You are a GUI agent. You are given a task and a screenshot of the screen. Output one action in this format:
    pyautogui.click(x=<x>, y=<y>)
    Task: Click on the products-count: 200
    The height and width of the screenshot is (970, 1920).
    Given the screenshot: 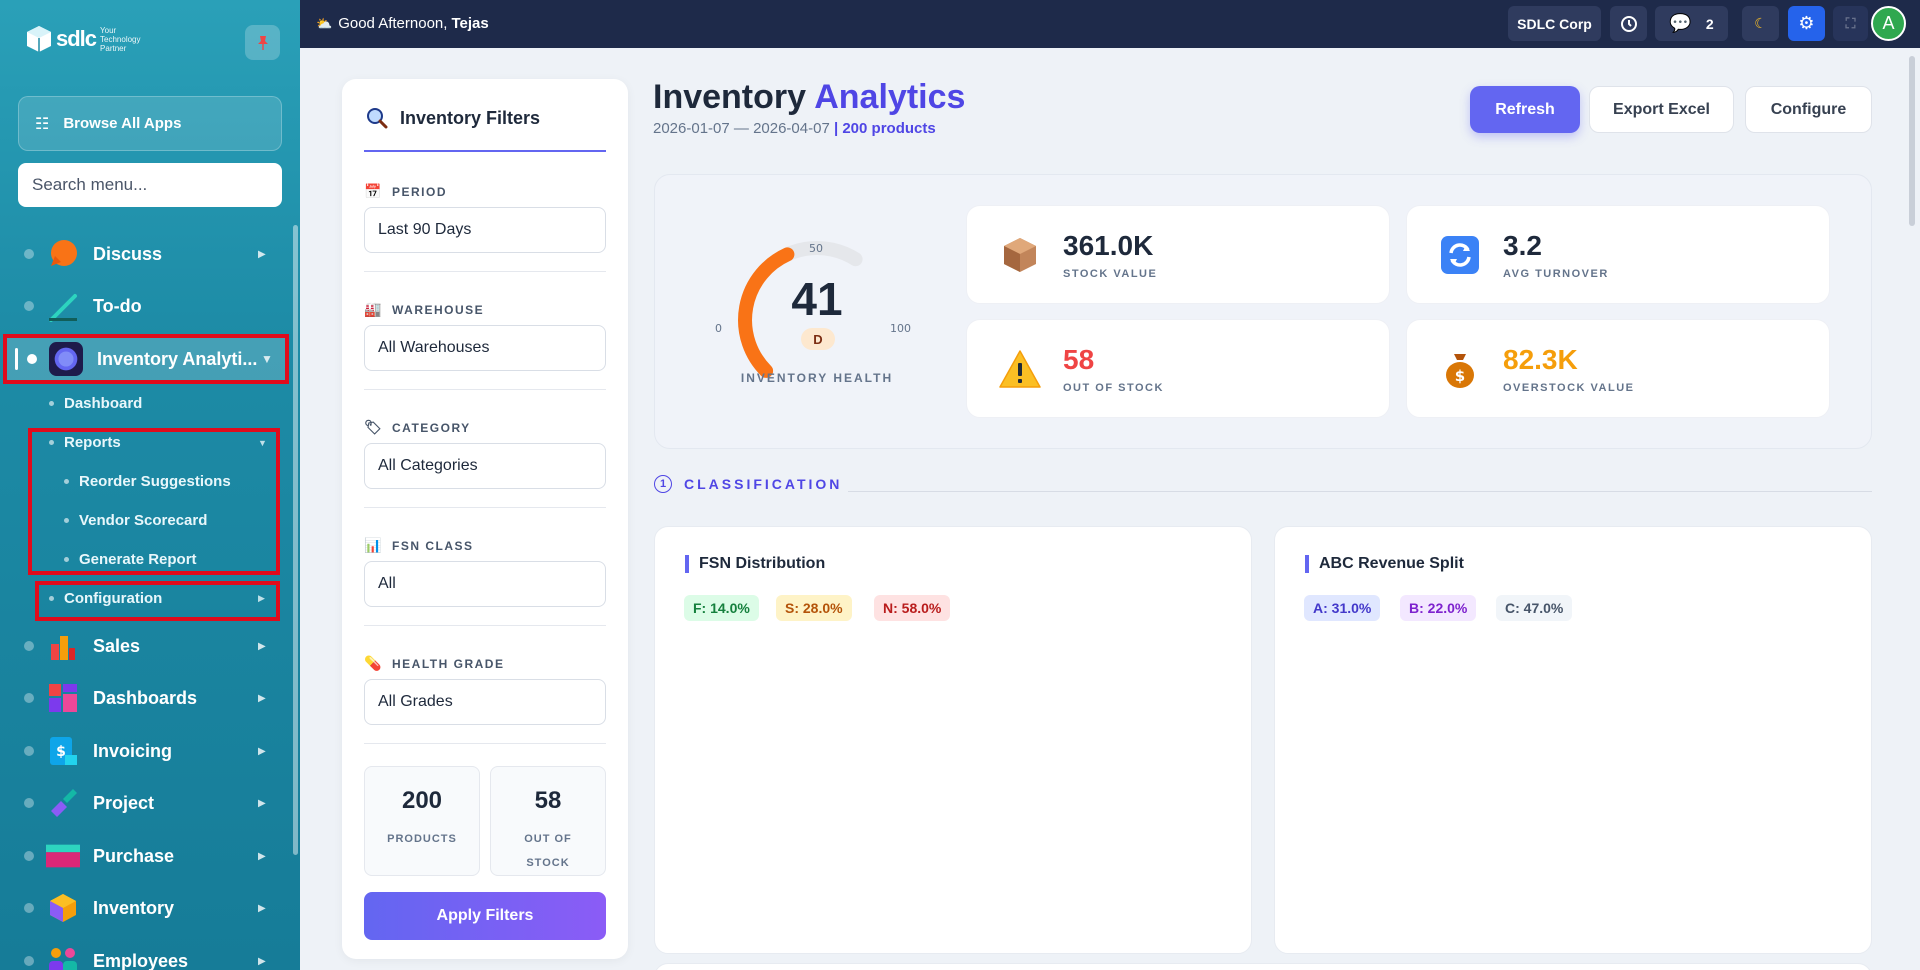 What is the action you would take?
    pyautogui.click(x=422, y=800)
    